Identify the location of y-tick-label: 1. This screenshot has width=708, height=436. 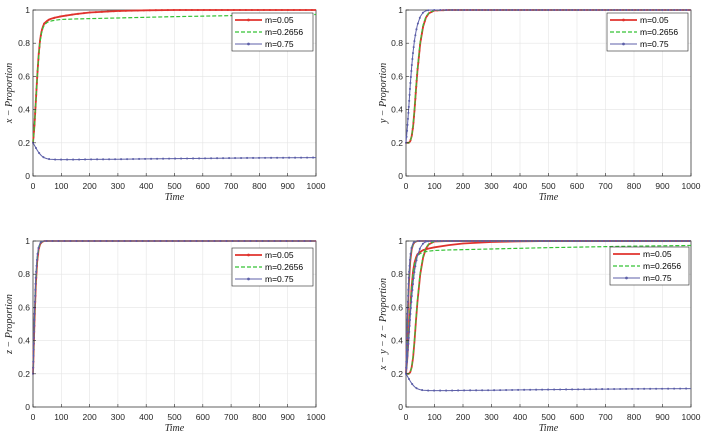
(400, 10).